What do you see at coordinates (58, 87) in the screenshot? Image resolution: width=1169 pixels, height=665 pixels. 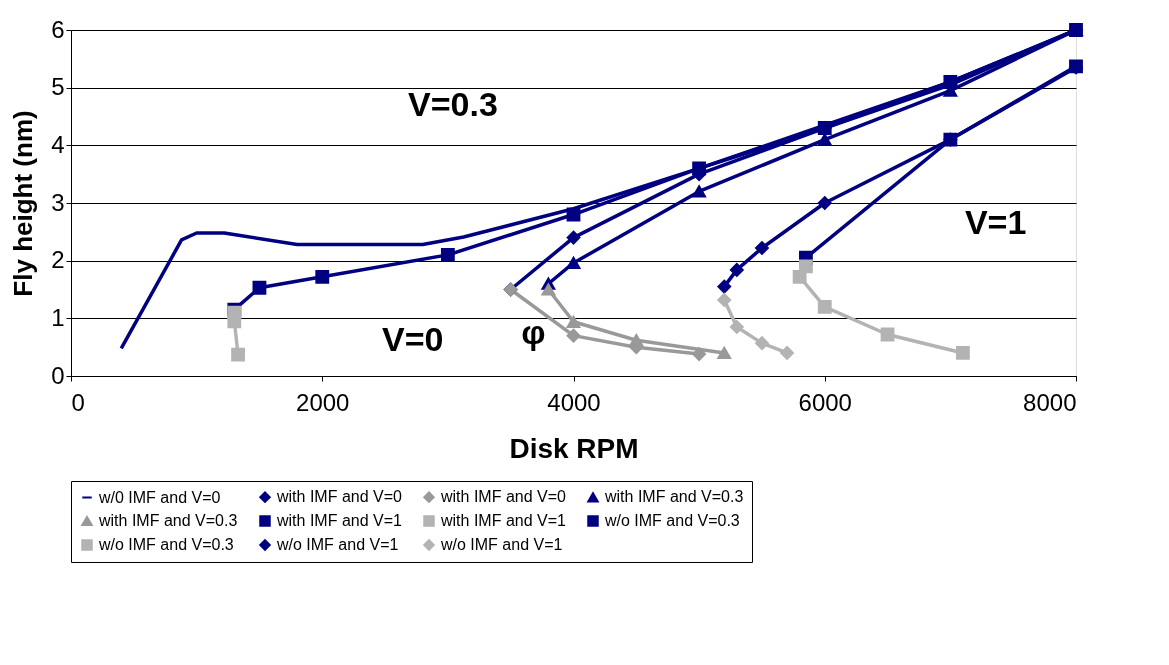 I see `y-tick-label: 5` at bounding box center [58, 87].